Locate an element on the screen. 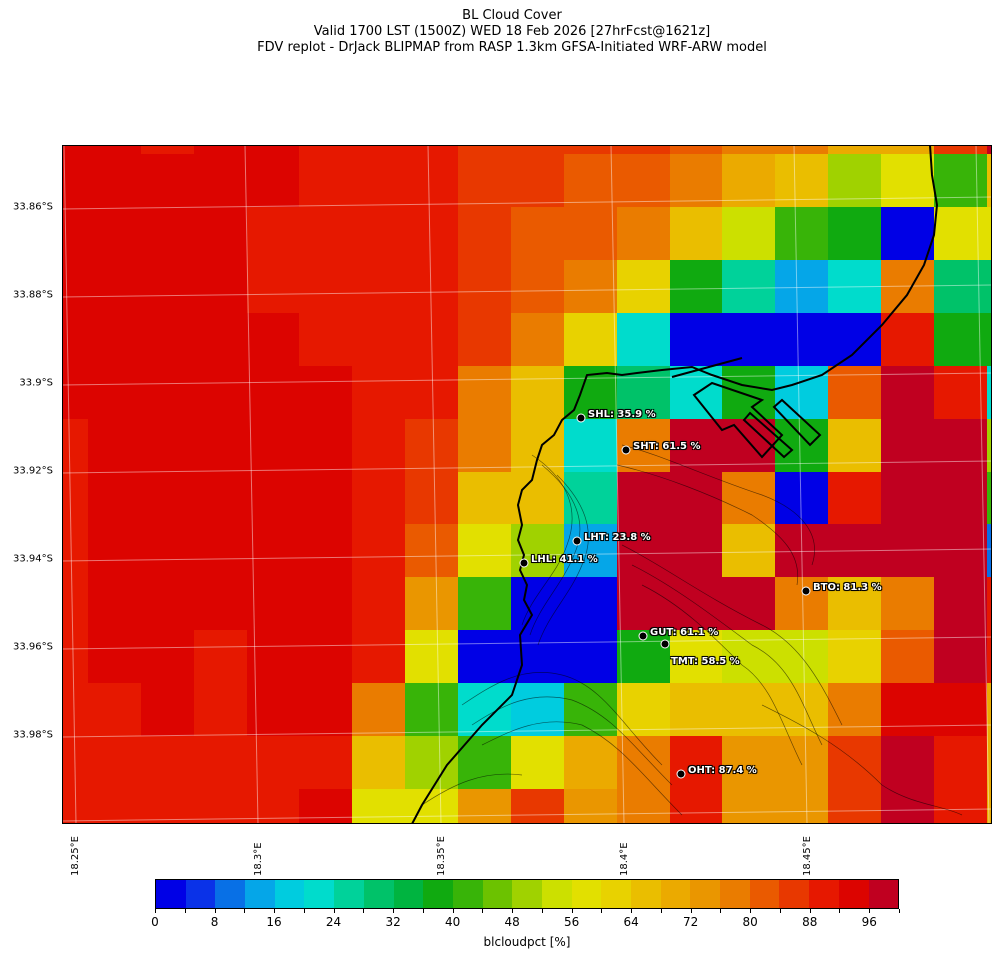 The image size is (1001, 962). station-label: BTO: 81.3 % is located at coordinates (847, 587).